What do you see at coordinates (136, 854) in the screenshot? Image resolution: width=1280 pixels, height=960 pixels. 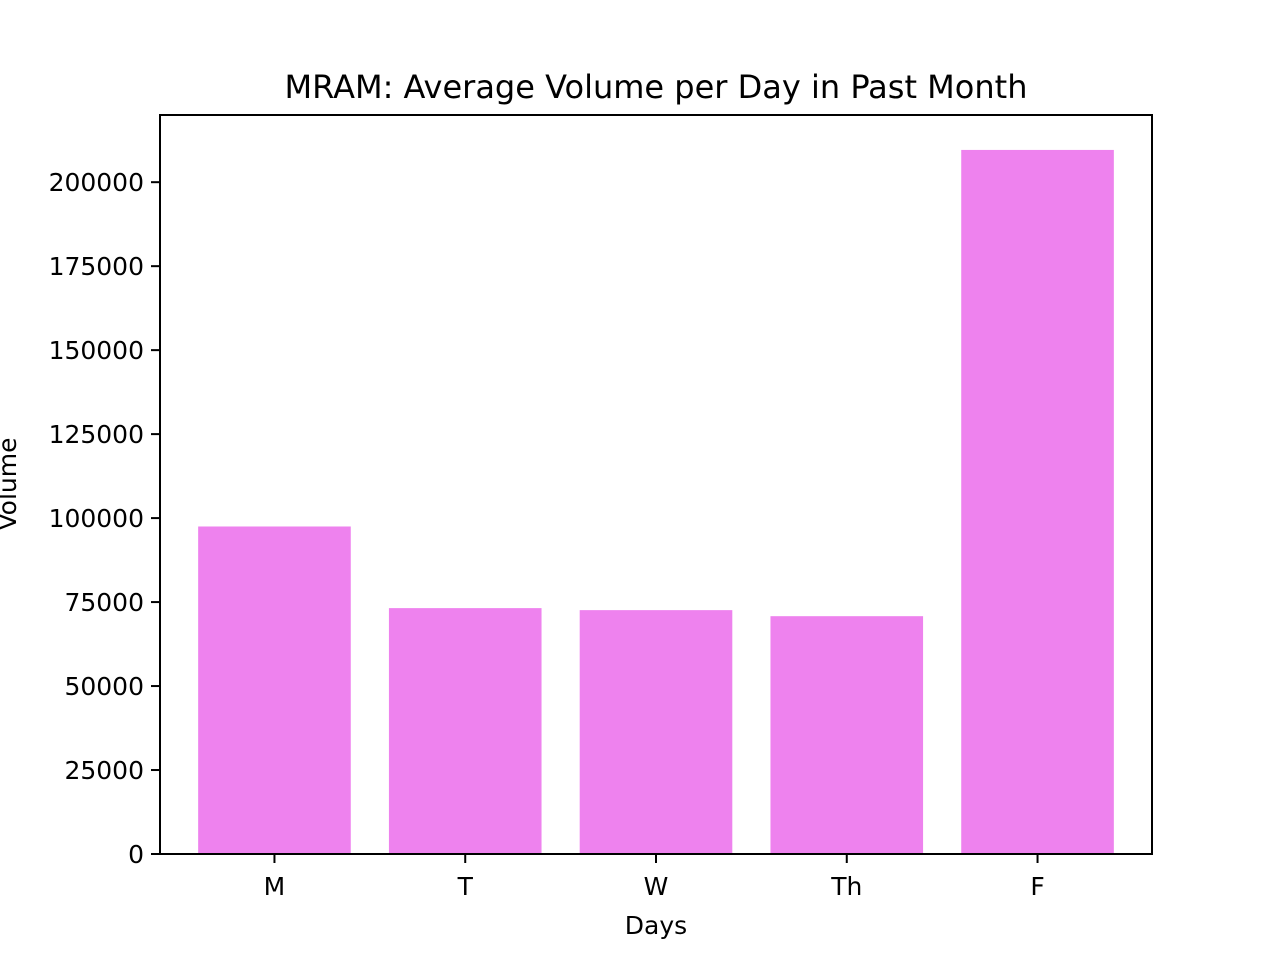 I see `y-tick-label: 0` at bounding box center [136, 854].